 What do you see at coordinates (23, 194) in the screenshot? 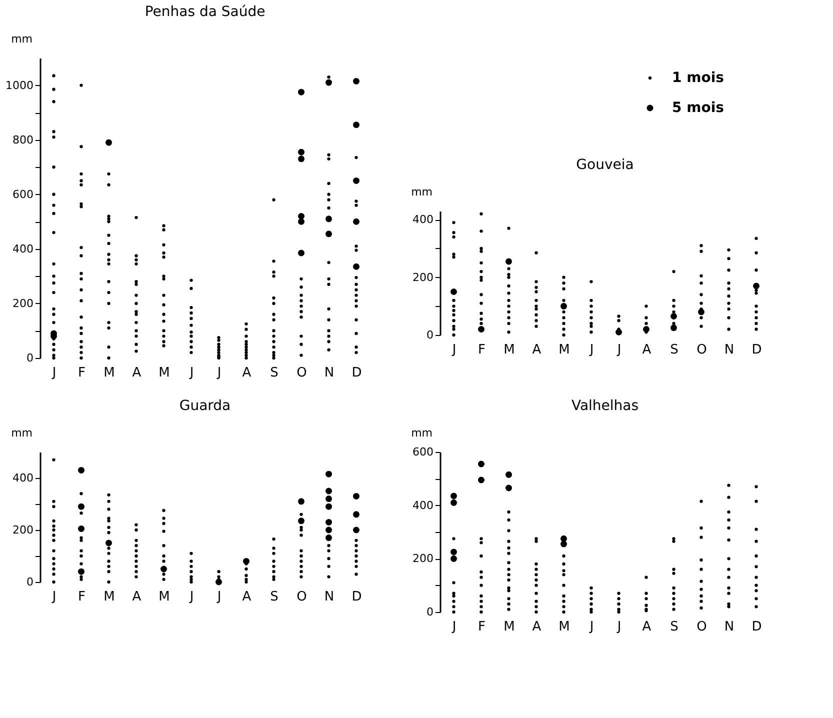
I see `y-tick-label: 600` at bounding box center [23, 194].